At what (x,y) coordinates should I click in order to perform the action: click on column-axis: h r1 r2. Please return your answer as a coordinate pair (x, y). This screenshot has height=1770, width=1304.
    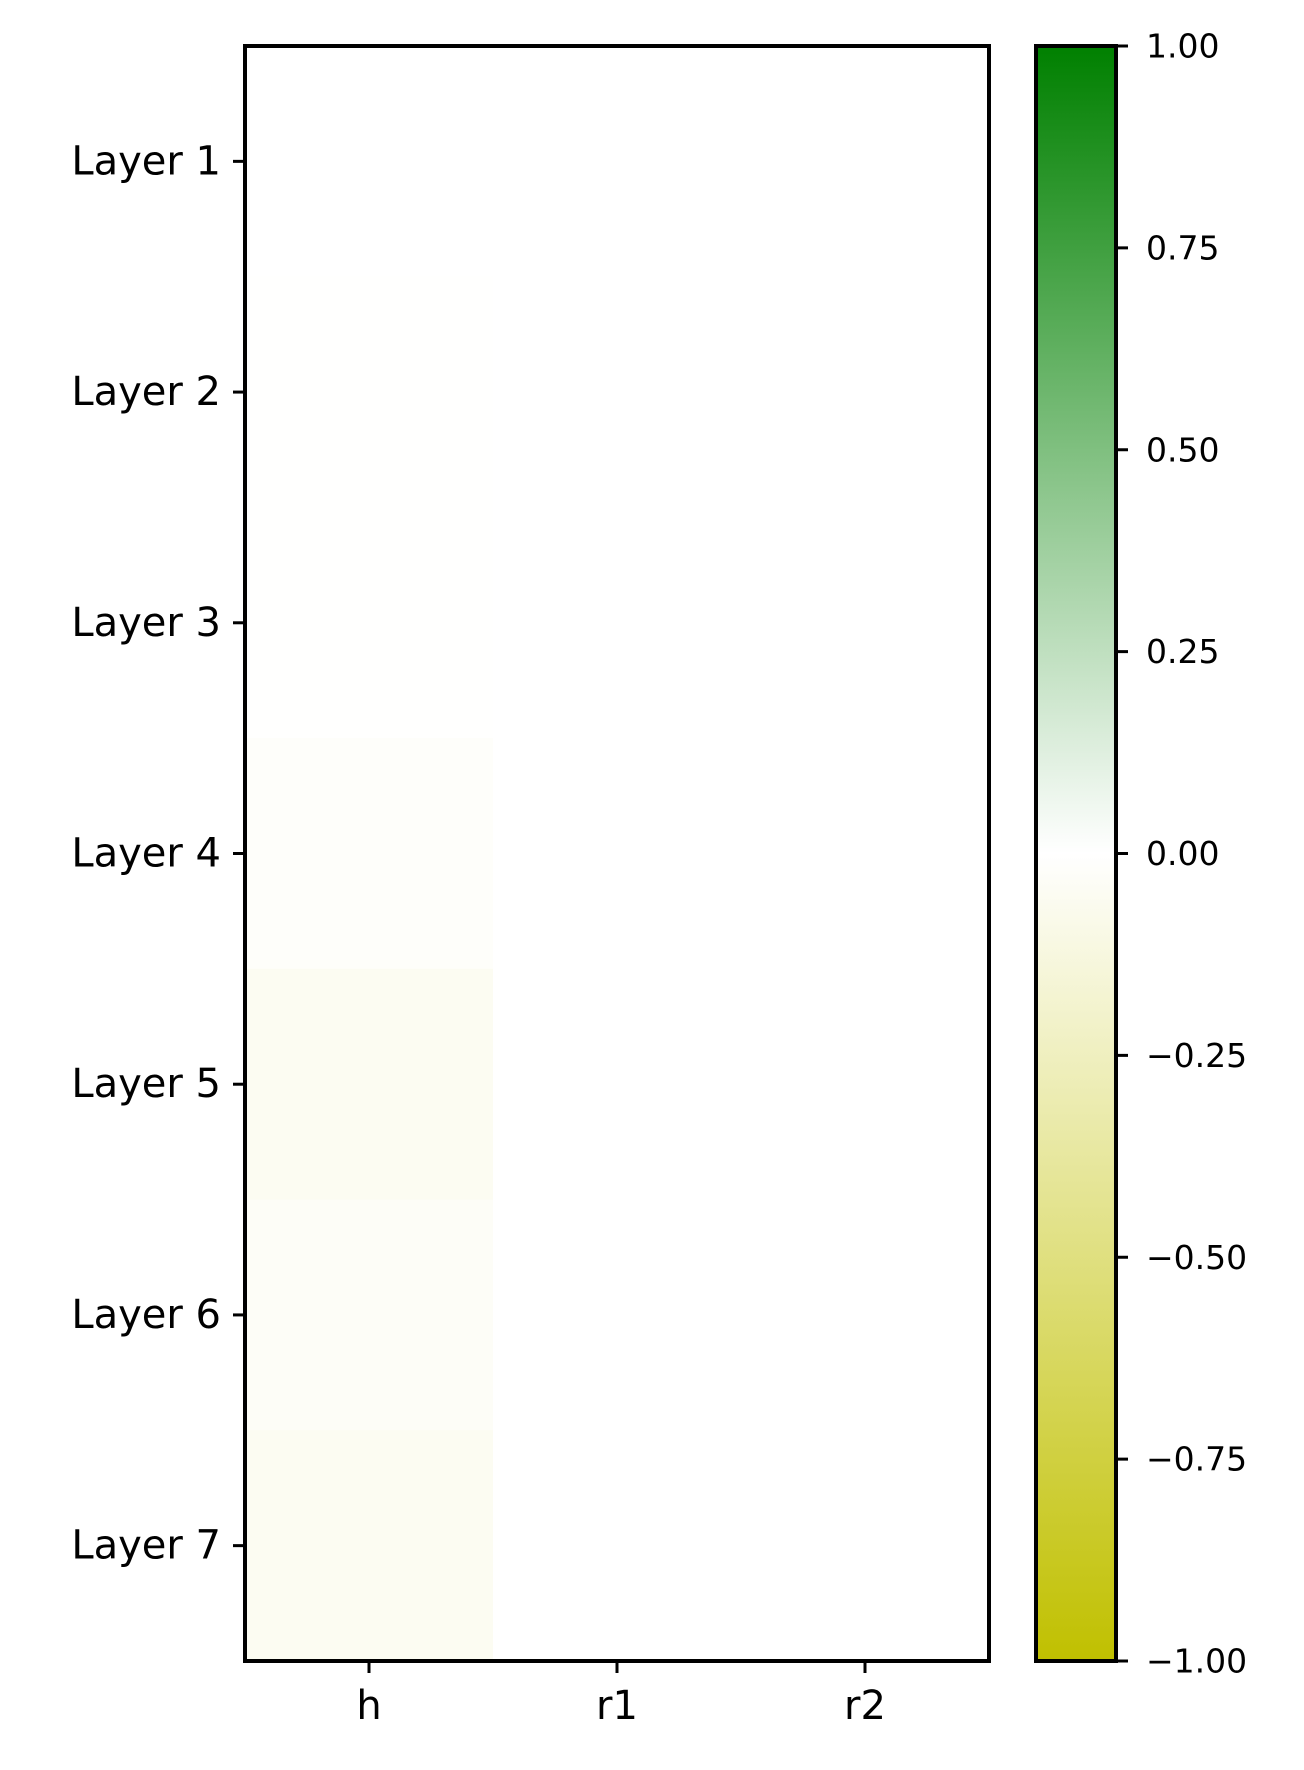
    Looking at the image, I should click on (621, 1695).